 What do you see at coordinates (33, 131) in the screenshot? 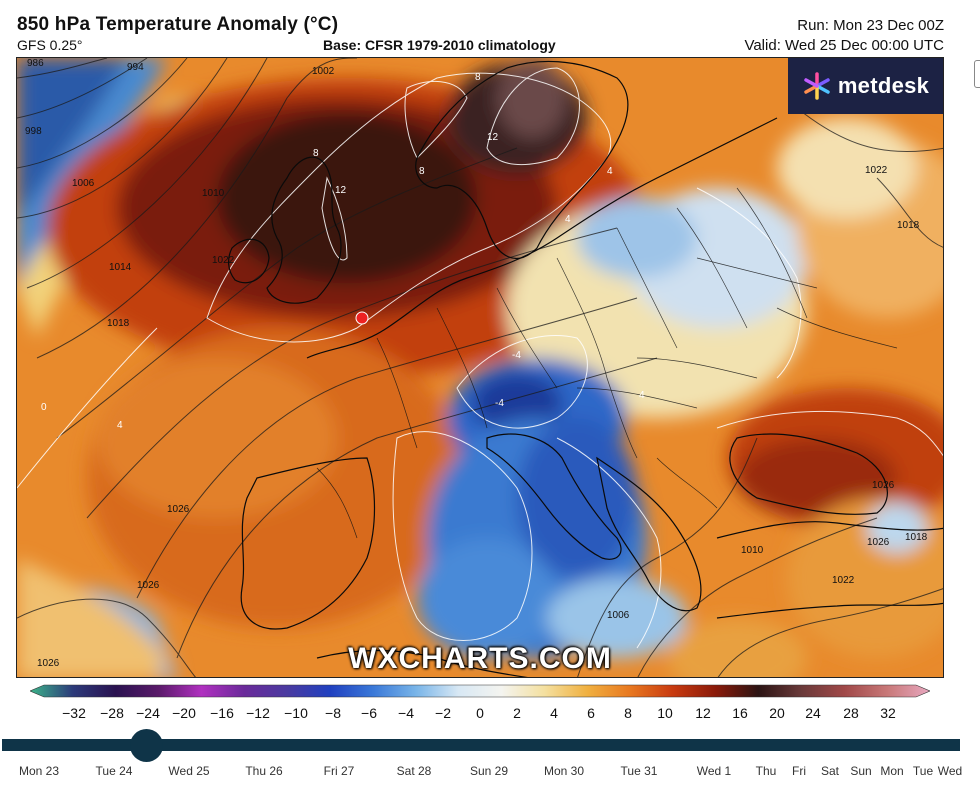
I see `isobar-label: 998` at bounding box center [33, 131].